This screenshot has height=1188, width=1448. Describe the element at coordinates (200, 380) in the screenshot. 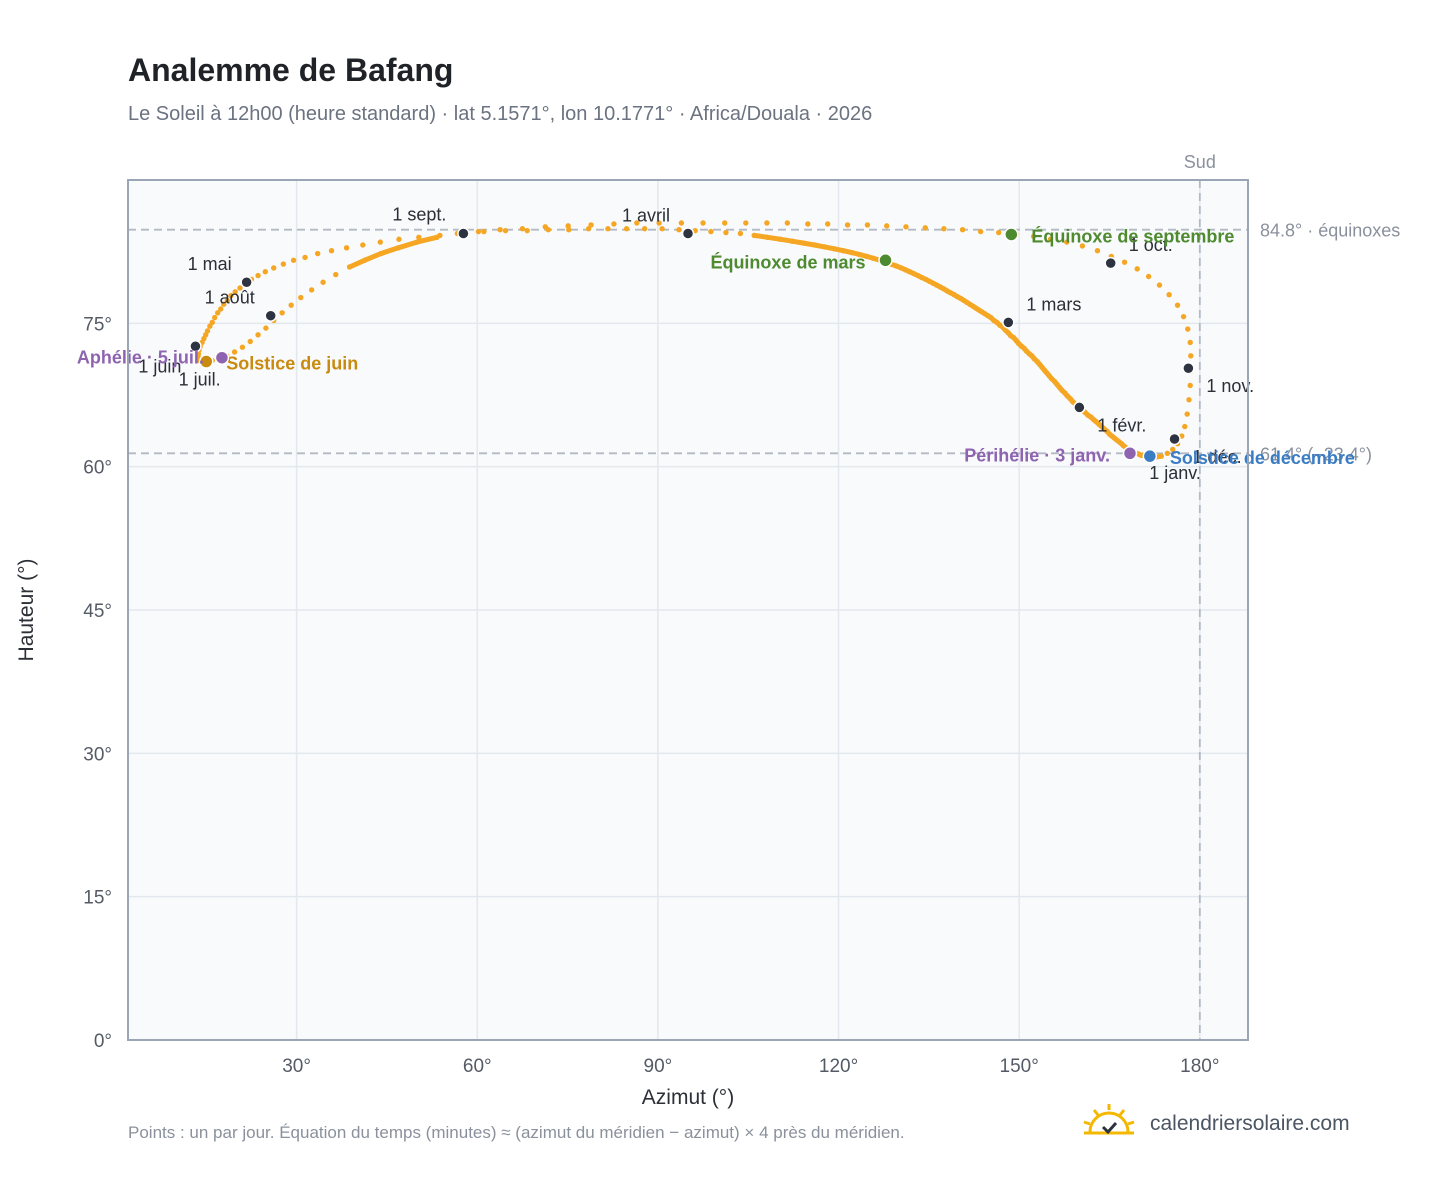

I see `month-label: 1 juil.` at that location.